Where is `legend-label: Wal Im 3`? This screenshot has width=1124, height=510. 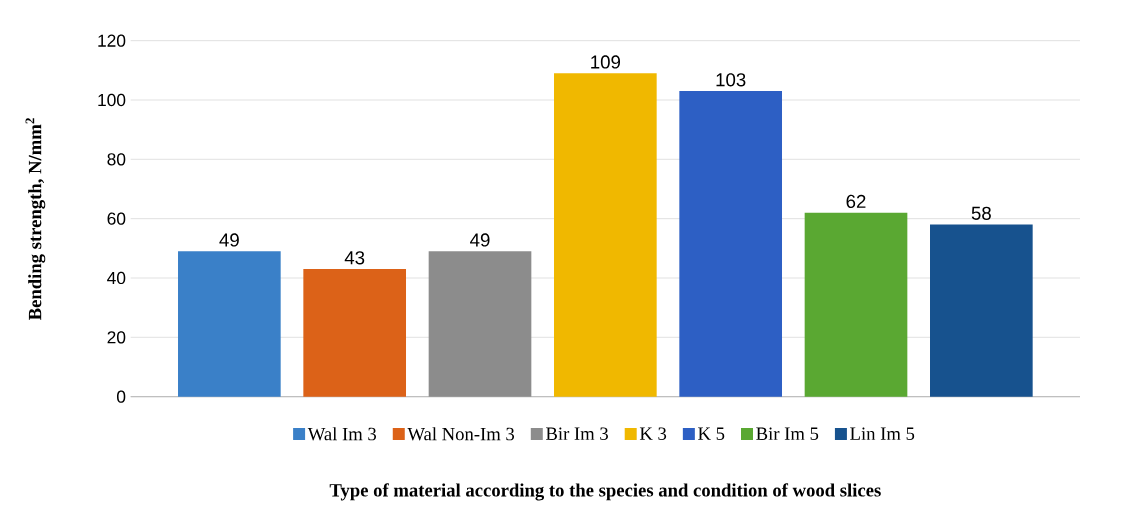
legend-label: Wal Im 3 is located at coordinates (342, 434).